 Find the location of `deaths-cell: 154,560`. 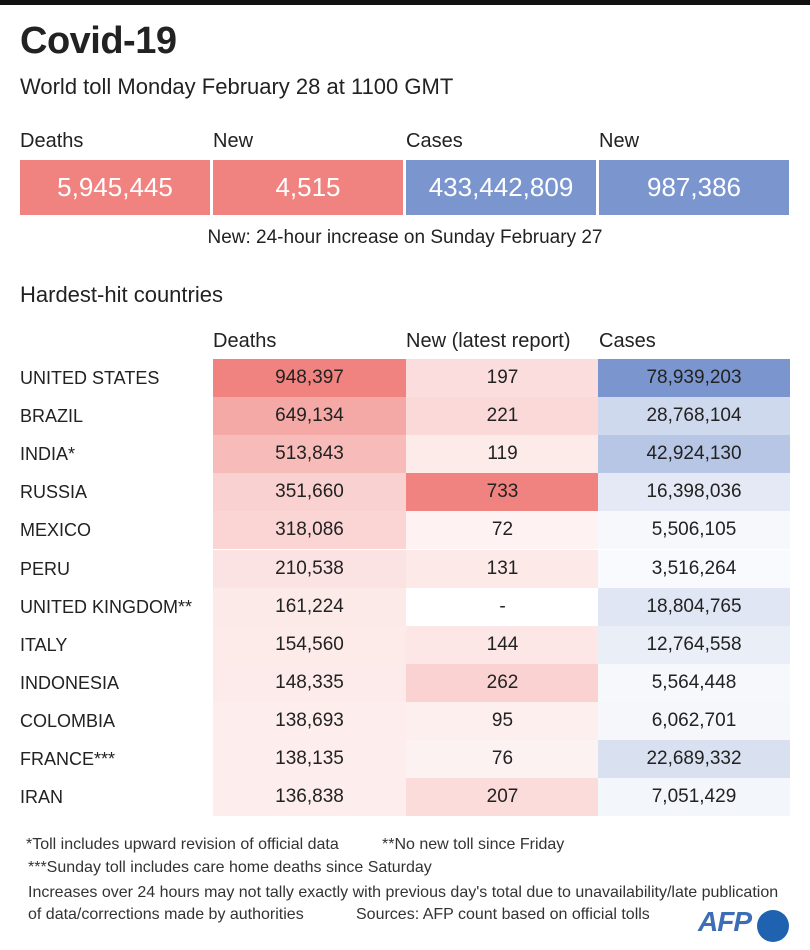

deaths-cell: 154,560 is located at coordinates (309, 644).